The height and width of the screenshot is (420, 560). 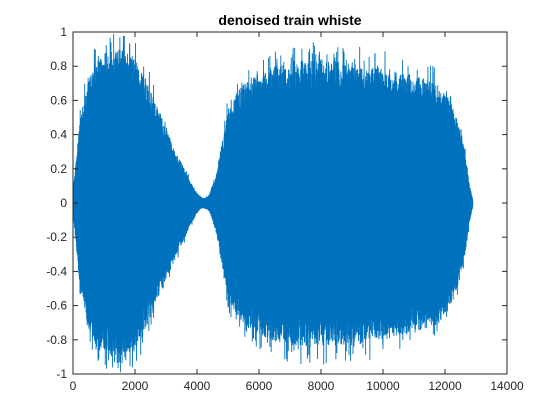 What do you see at coordinates (63, 203) in the screenshot?
I see `y-tick-label: 0` at bounding box center [63, 203].